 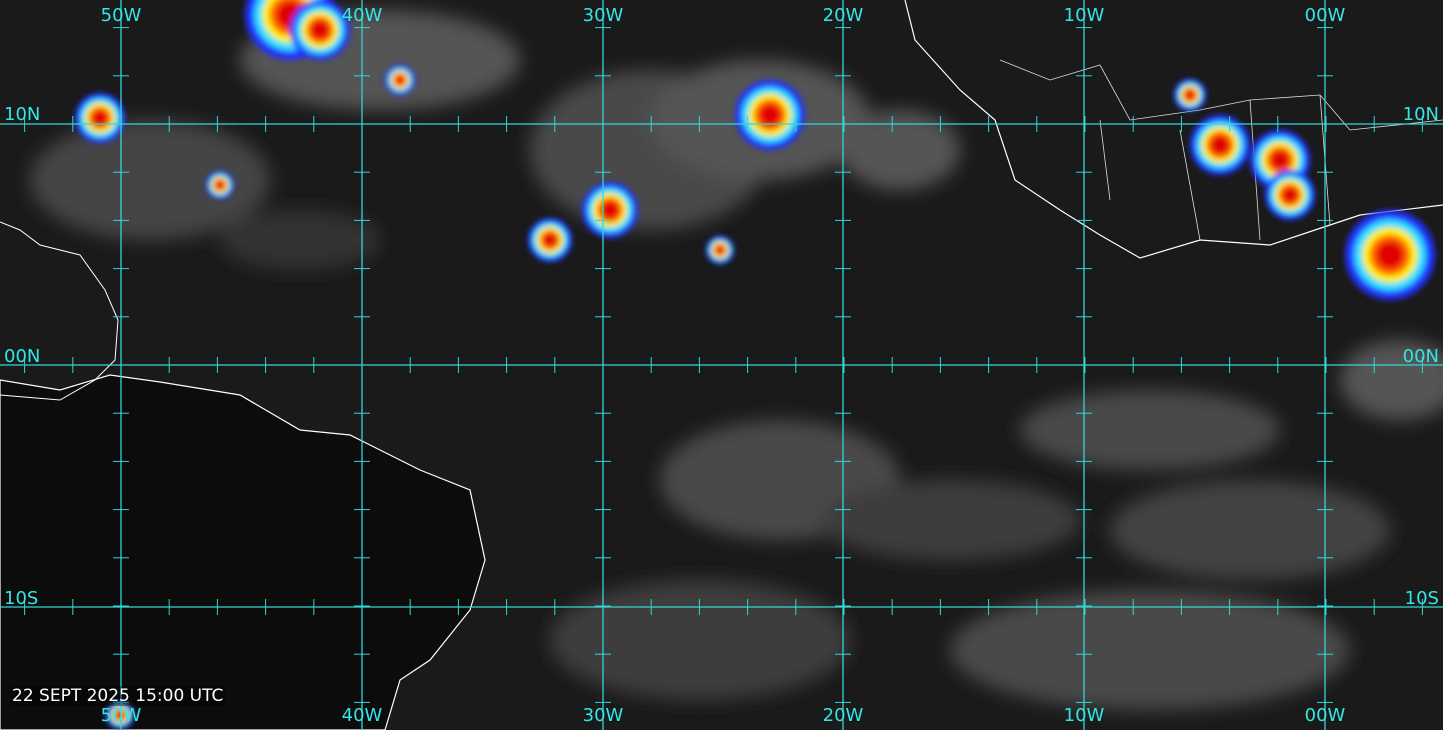 I want to click on lon-label-bottom-50w: 50W, so click(x=121, y=715).